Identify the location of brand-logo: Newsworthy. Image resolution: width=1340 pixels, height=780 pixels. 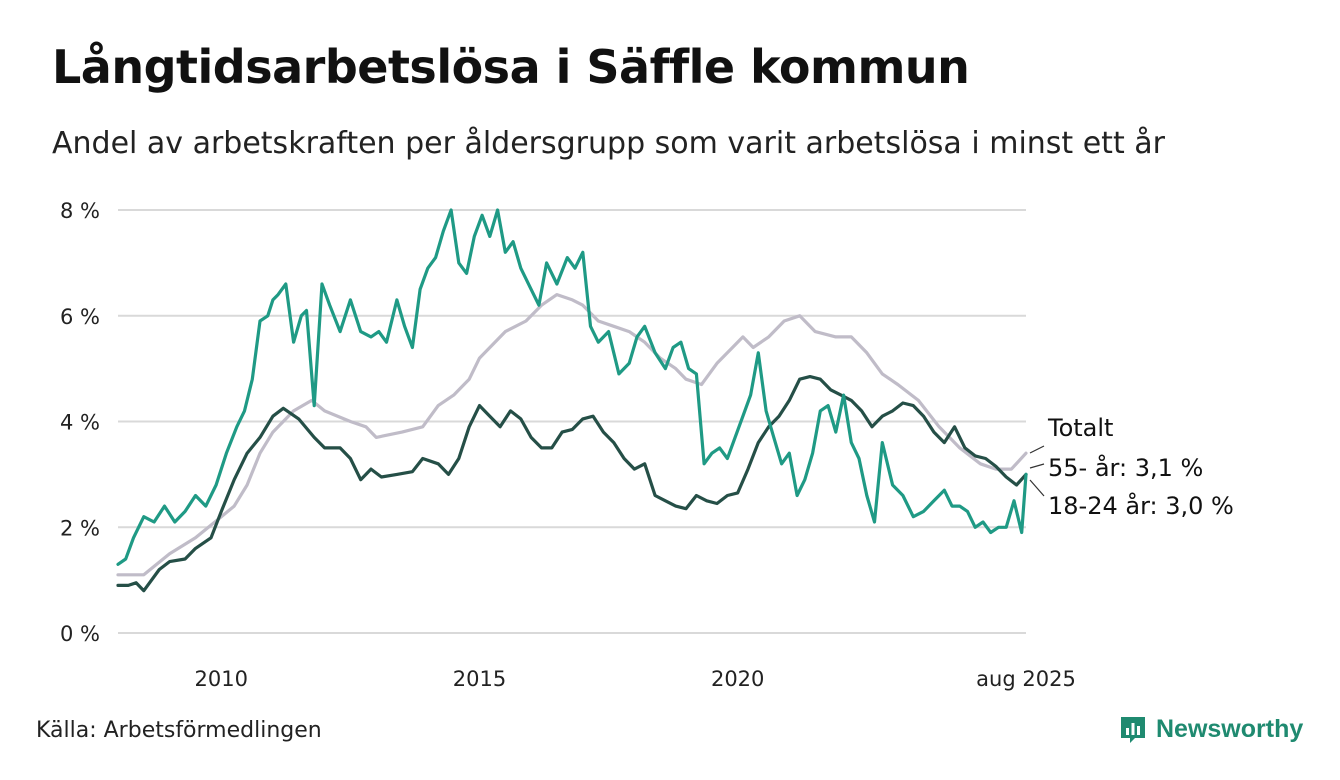
(1210, 729).